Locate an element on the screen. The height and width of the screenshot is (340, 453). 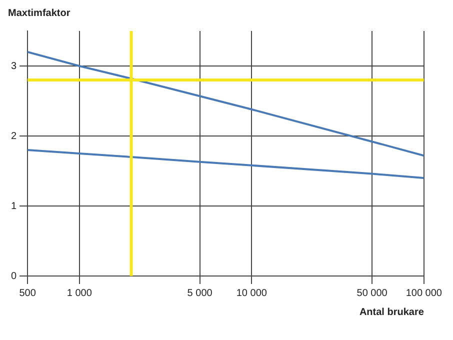
y-tick-label: 1 is located at coordinates (14, 206).